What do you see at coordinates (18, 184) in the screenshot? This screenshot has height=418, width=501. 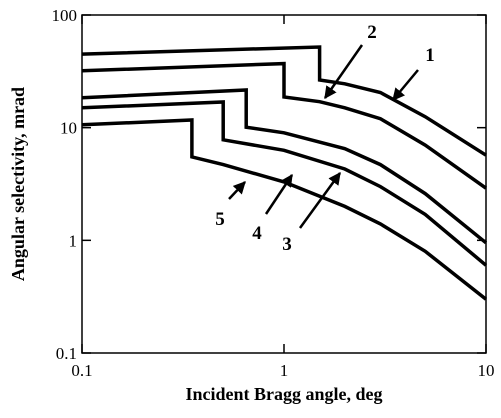 I see `y-axis-label: Angular selectivity, mrad` at bounding box center [18, 184].